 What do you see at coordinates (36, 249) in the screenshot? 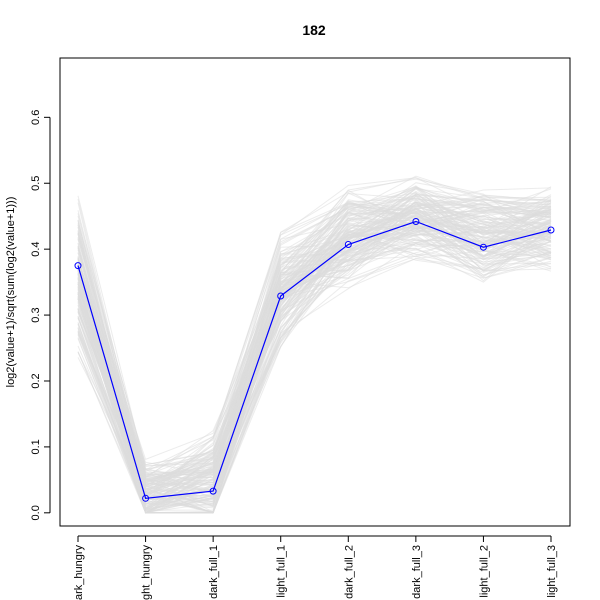
I see `y-tick-label: 0.4` at bounding box center [36, 249].